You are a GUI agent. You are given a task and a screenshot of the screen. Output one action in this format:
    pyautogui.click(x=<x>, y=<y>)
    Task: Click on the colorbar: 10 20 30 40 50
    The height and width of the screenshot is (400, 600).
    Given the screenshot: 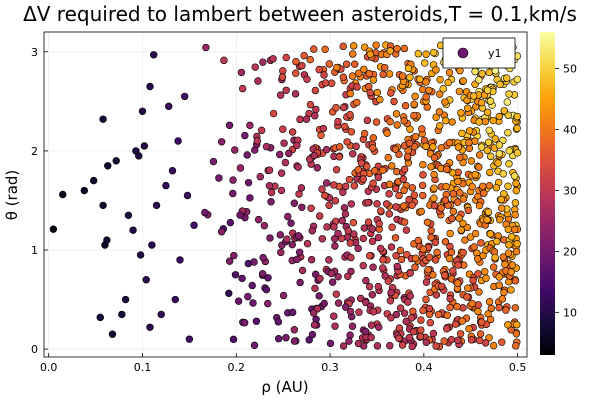 What is the action you would take?
    pyautogui.click(x=558, y=193)
    